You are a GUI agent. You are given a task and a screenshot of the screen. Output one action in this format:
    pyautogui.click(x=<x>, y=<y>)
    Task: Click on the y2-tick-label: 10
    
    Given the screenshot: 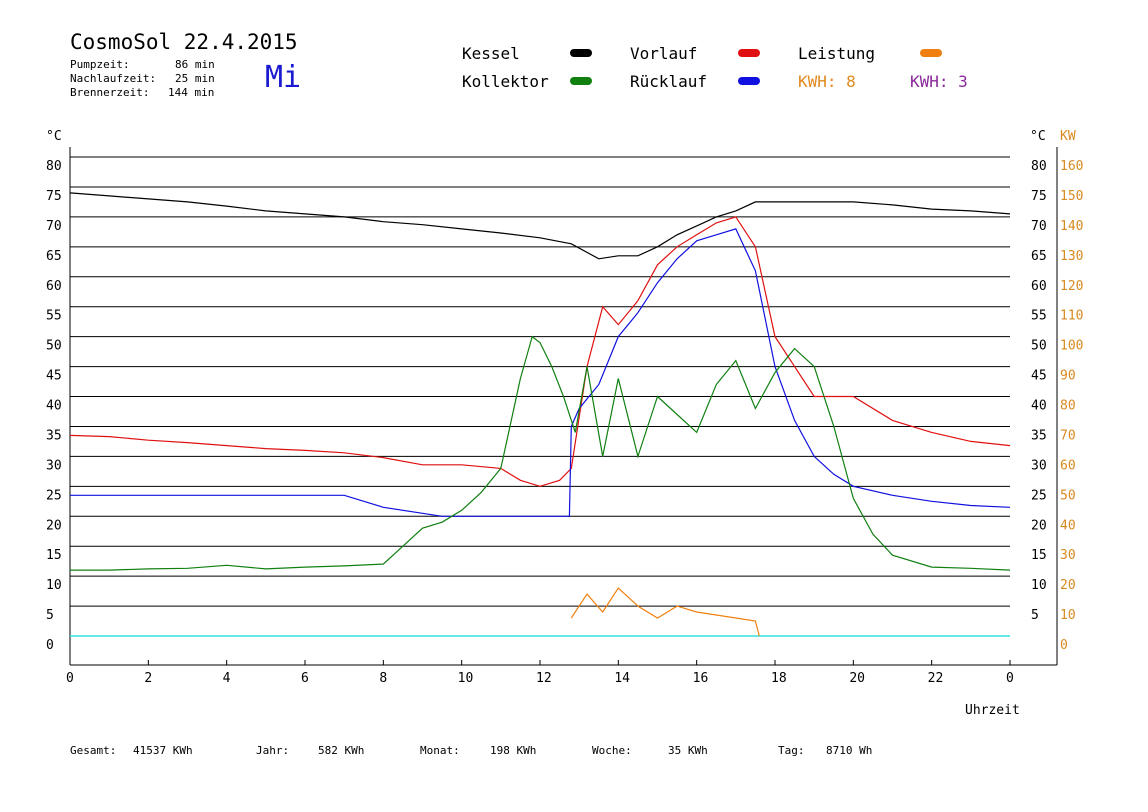 What is the action you would take?
    pyautogui.click(x=1068, y=615)
    